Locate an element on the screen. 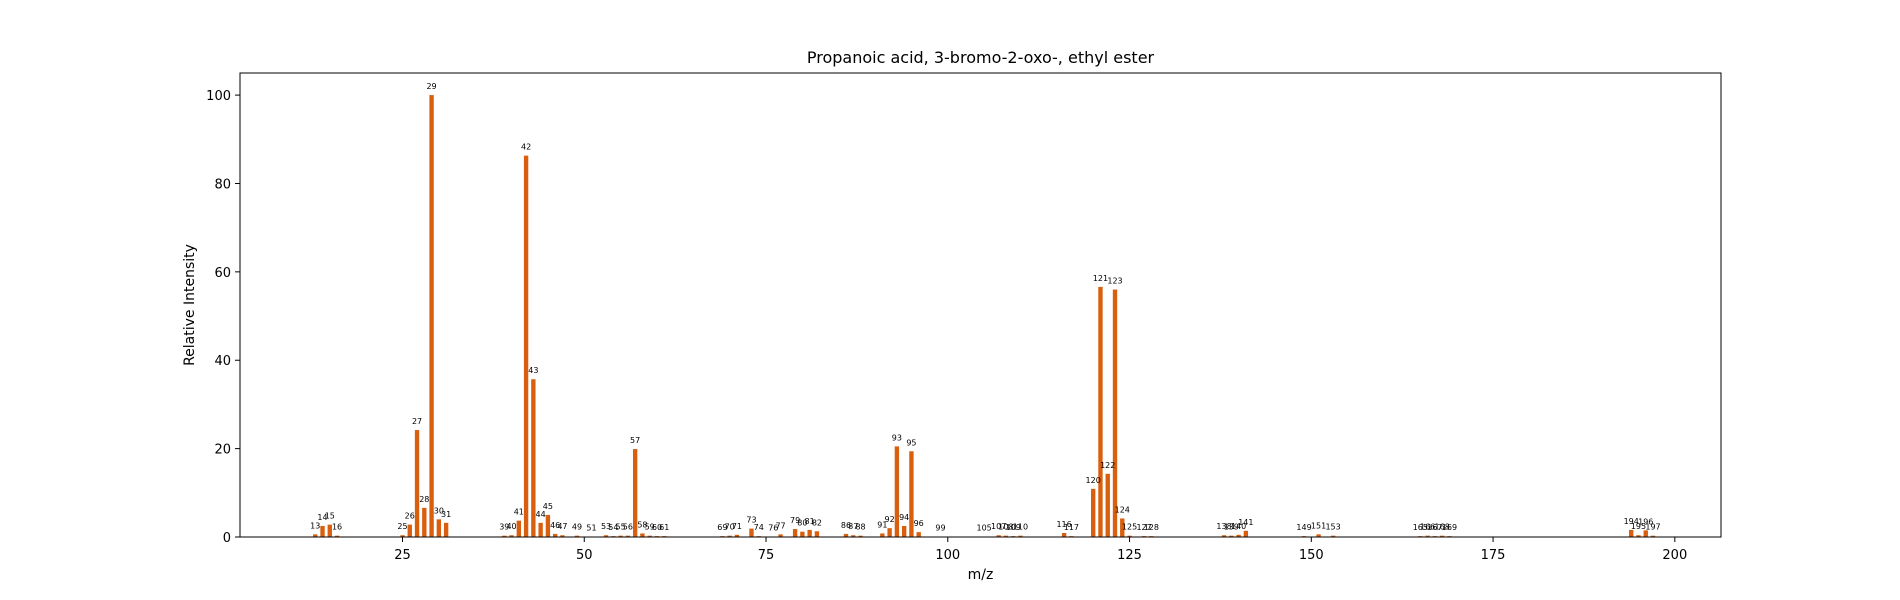 The width and height of the screenshot is (1900, 600). bar-label-mz-87: 87 is located at coordinates (853, 526).